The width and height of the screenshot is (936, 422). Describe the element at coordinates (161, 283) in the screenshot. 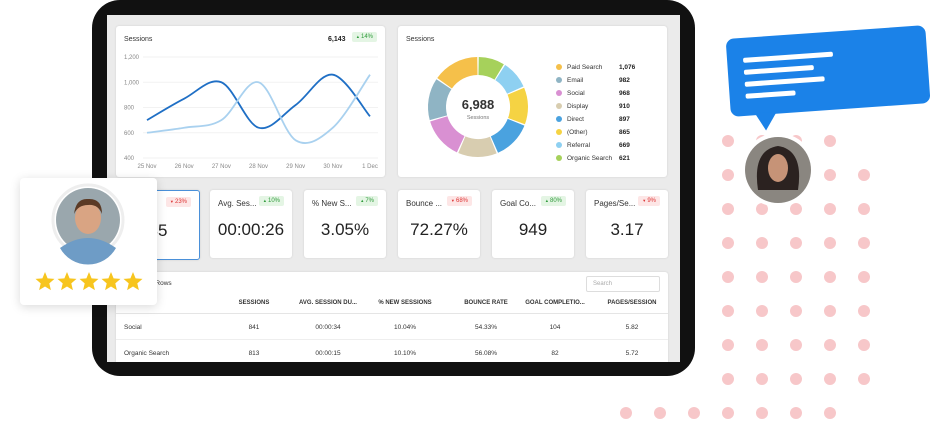

I see `rows-label: 8 Rows` at that location.